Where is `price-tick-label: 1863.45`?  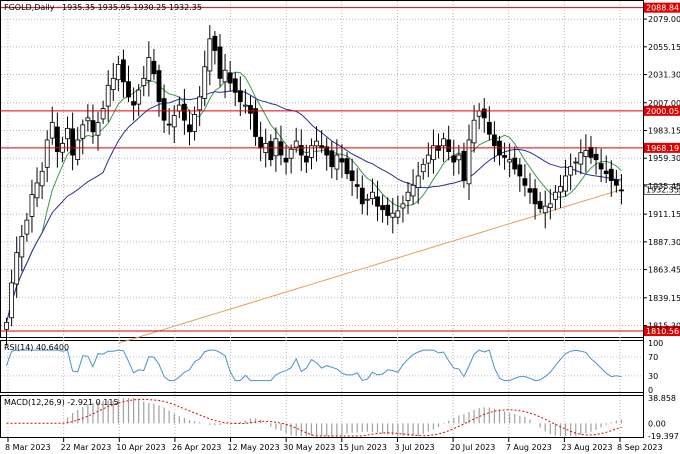 price-tick-label: 1863.45 is located at coordinates (664, 270).